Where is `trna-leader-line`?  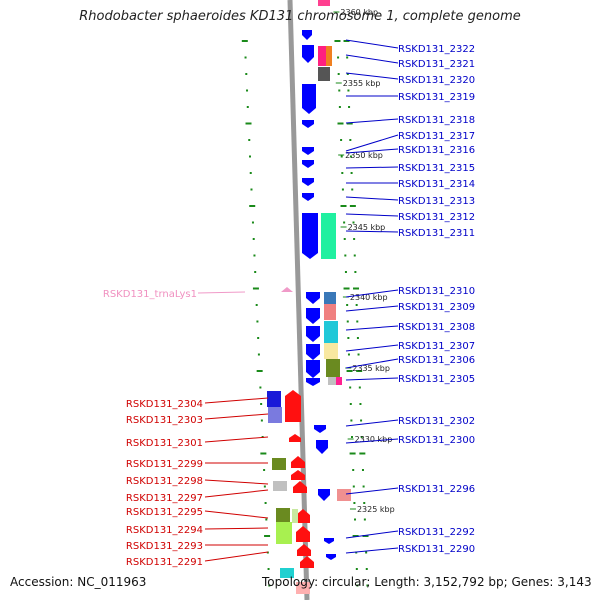
trna-leader-line is located at coordinates (221, 292).